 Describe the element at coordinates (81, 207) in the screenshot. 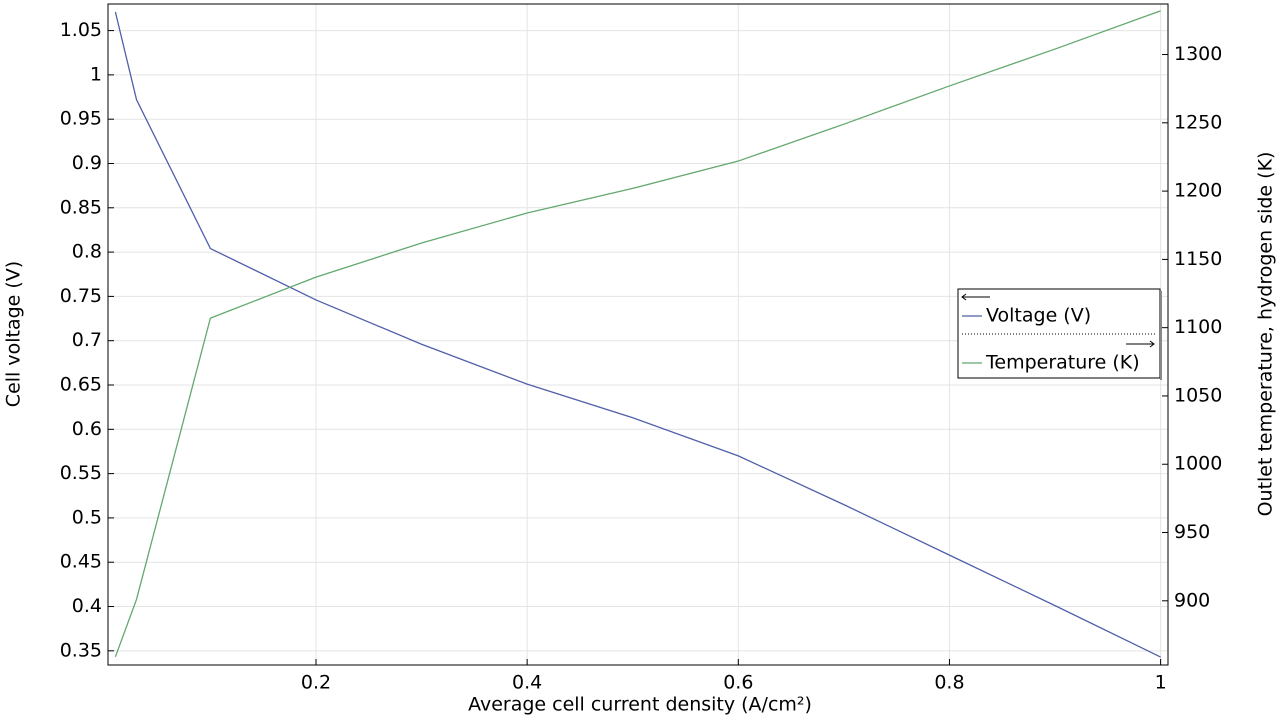

I see `y-tick-label: 0.85` at that location.